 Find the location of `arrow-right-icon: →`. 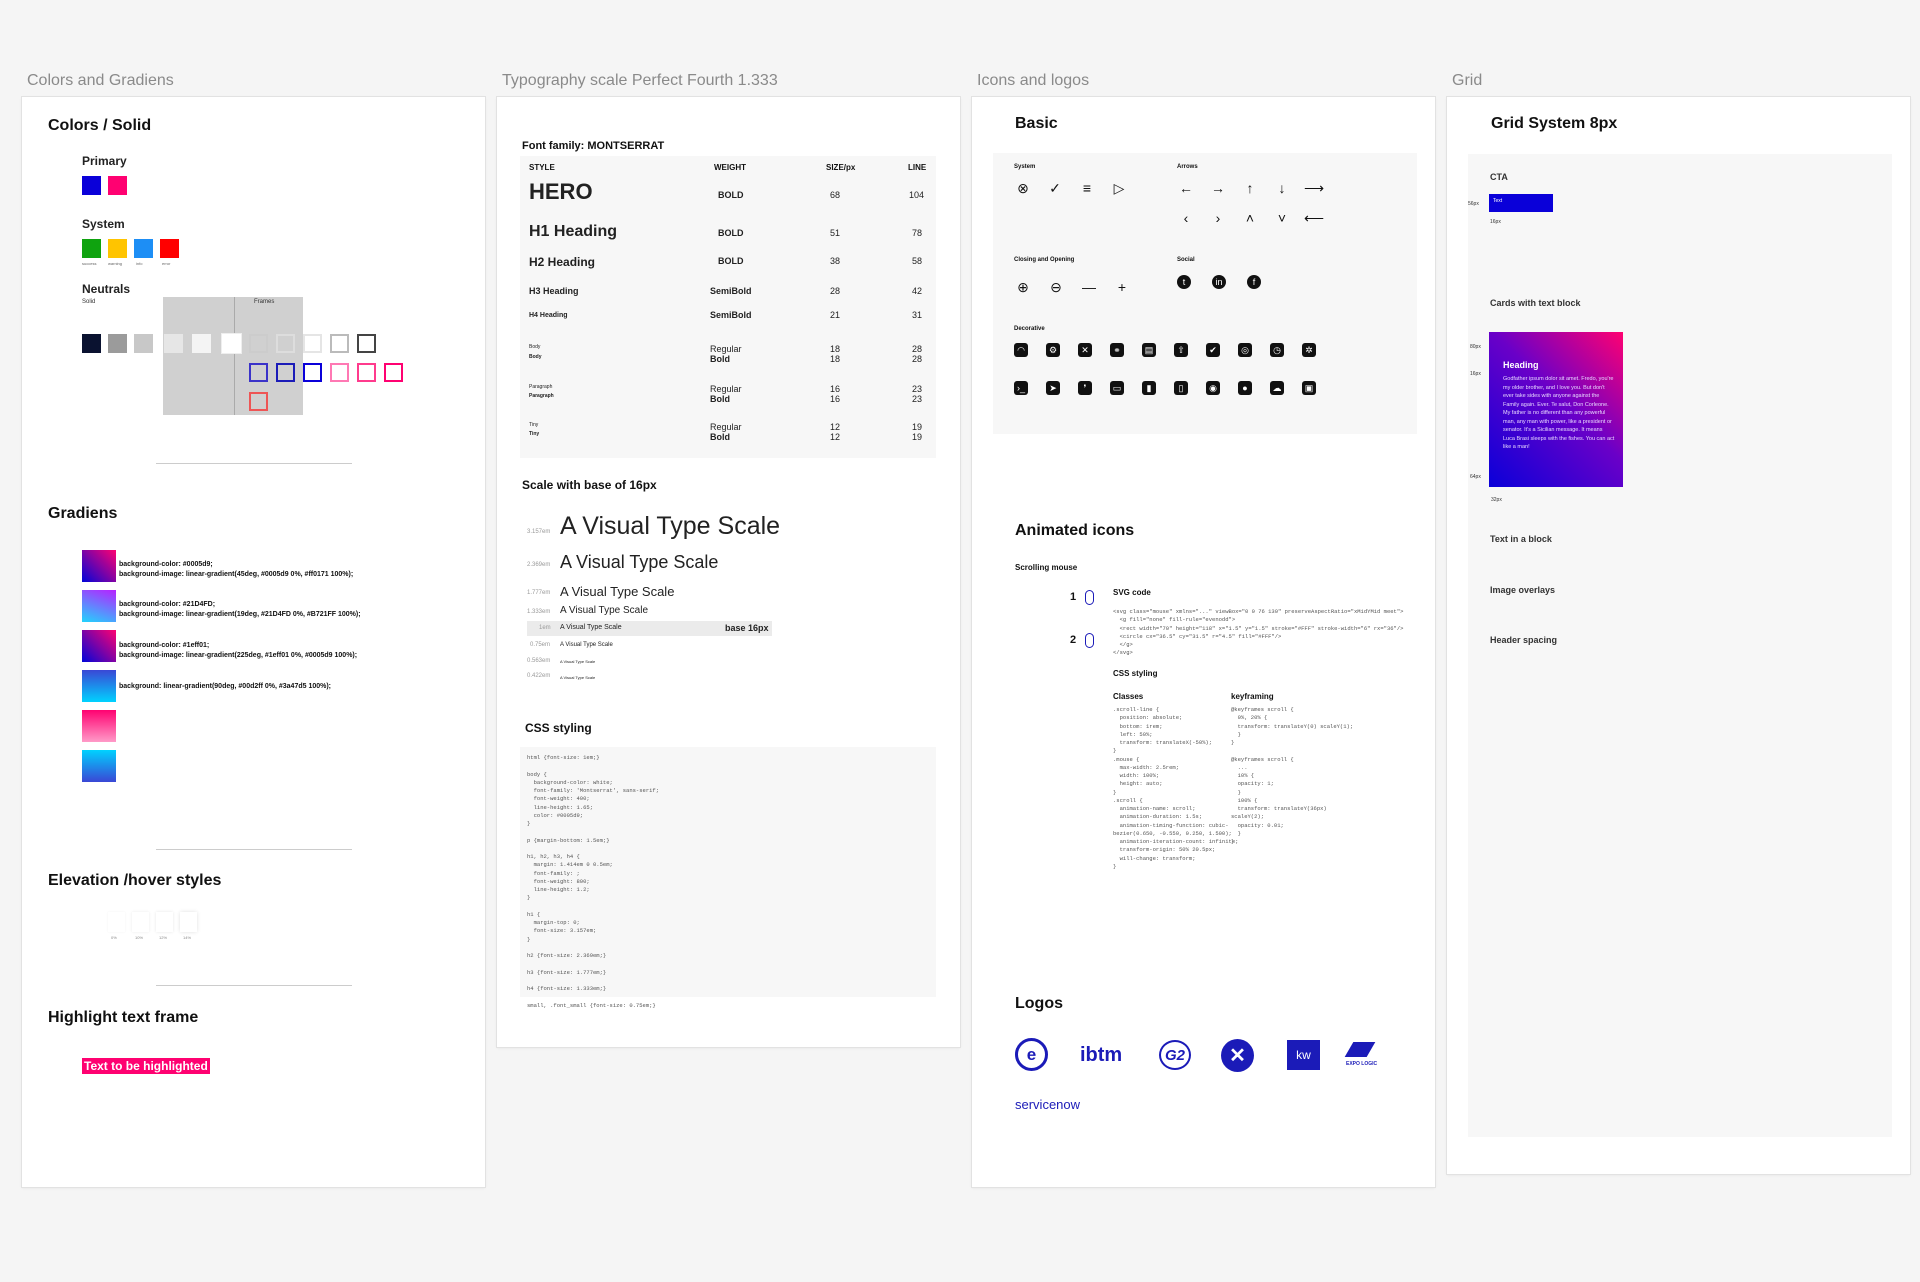

arrow-right-icon: → is located at coordinates (1218, 188).